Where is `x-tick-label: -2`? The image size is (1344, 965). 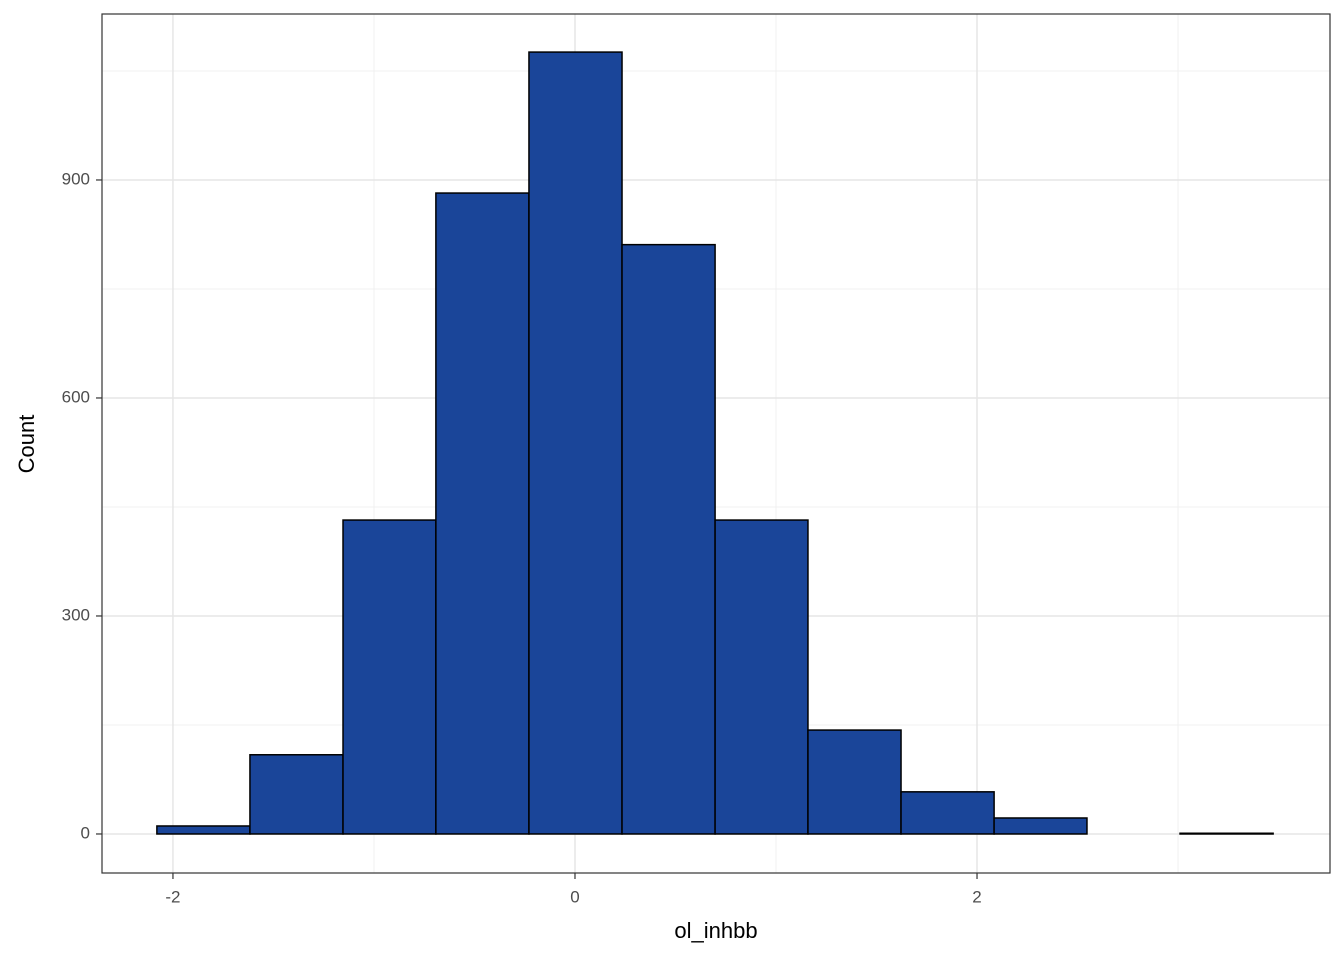
x-tick-label: -2 is located at coordinates (172, 896).